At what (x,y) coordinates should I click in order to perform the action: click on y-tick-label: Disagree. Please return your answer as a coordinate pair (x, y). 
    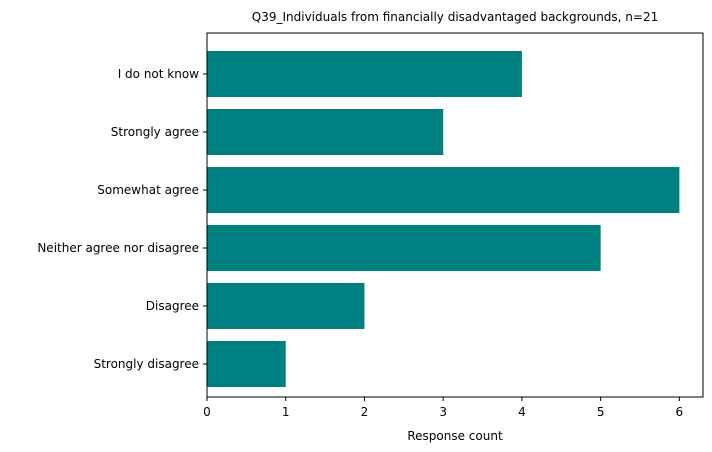
    Looking at the image, I should click on (172, 306).